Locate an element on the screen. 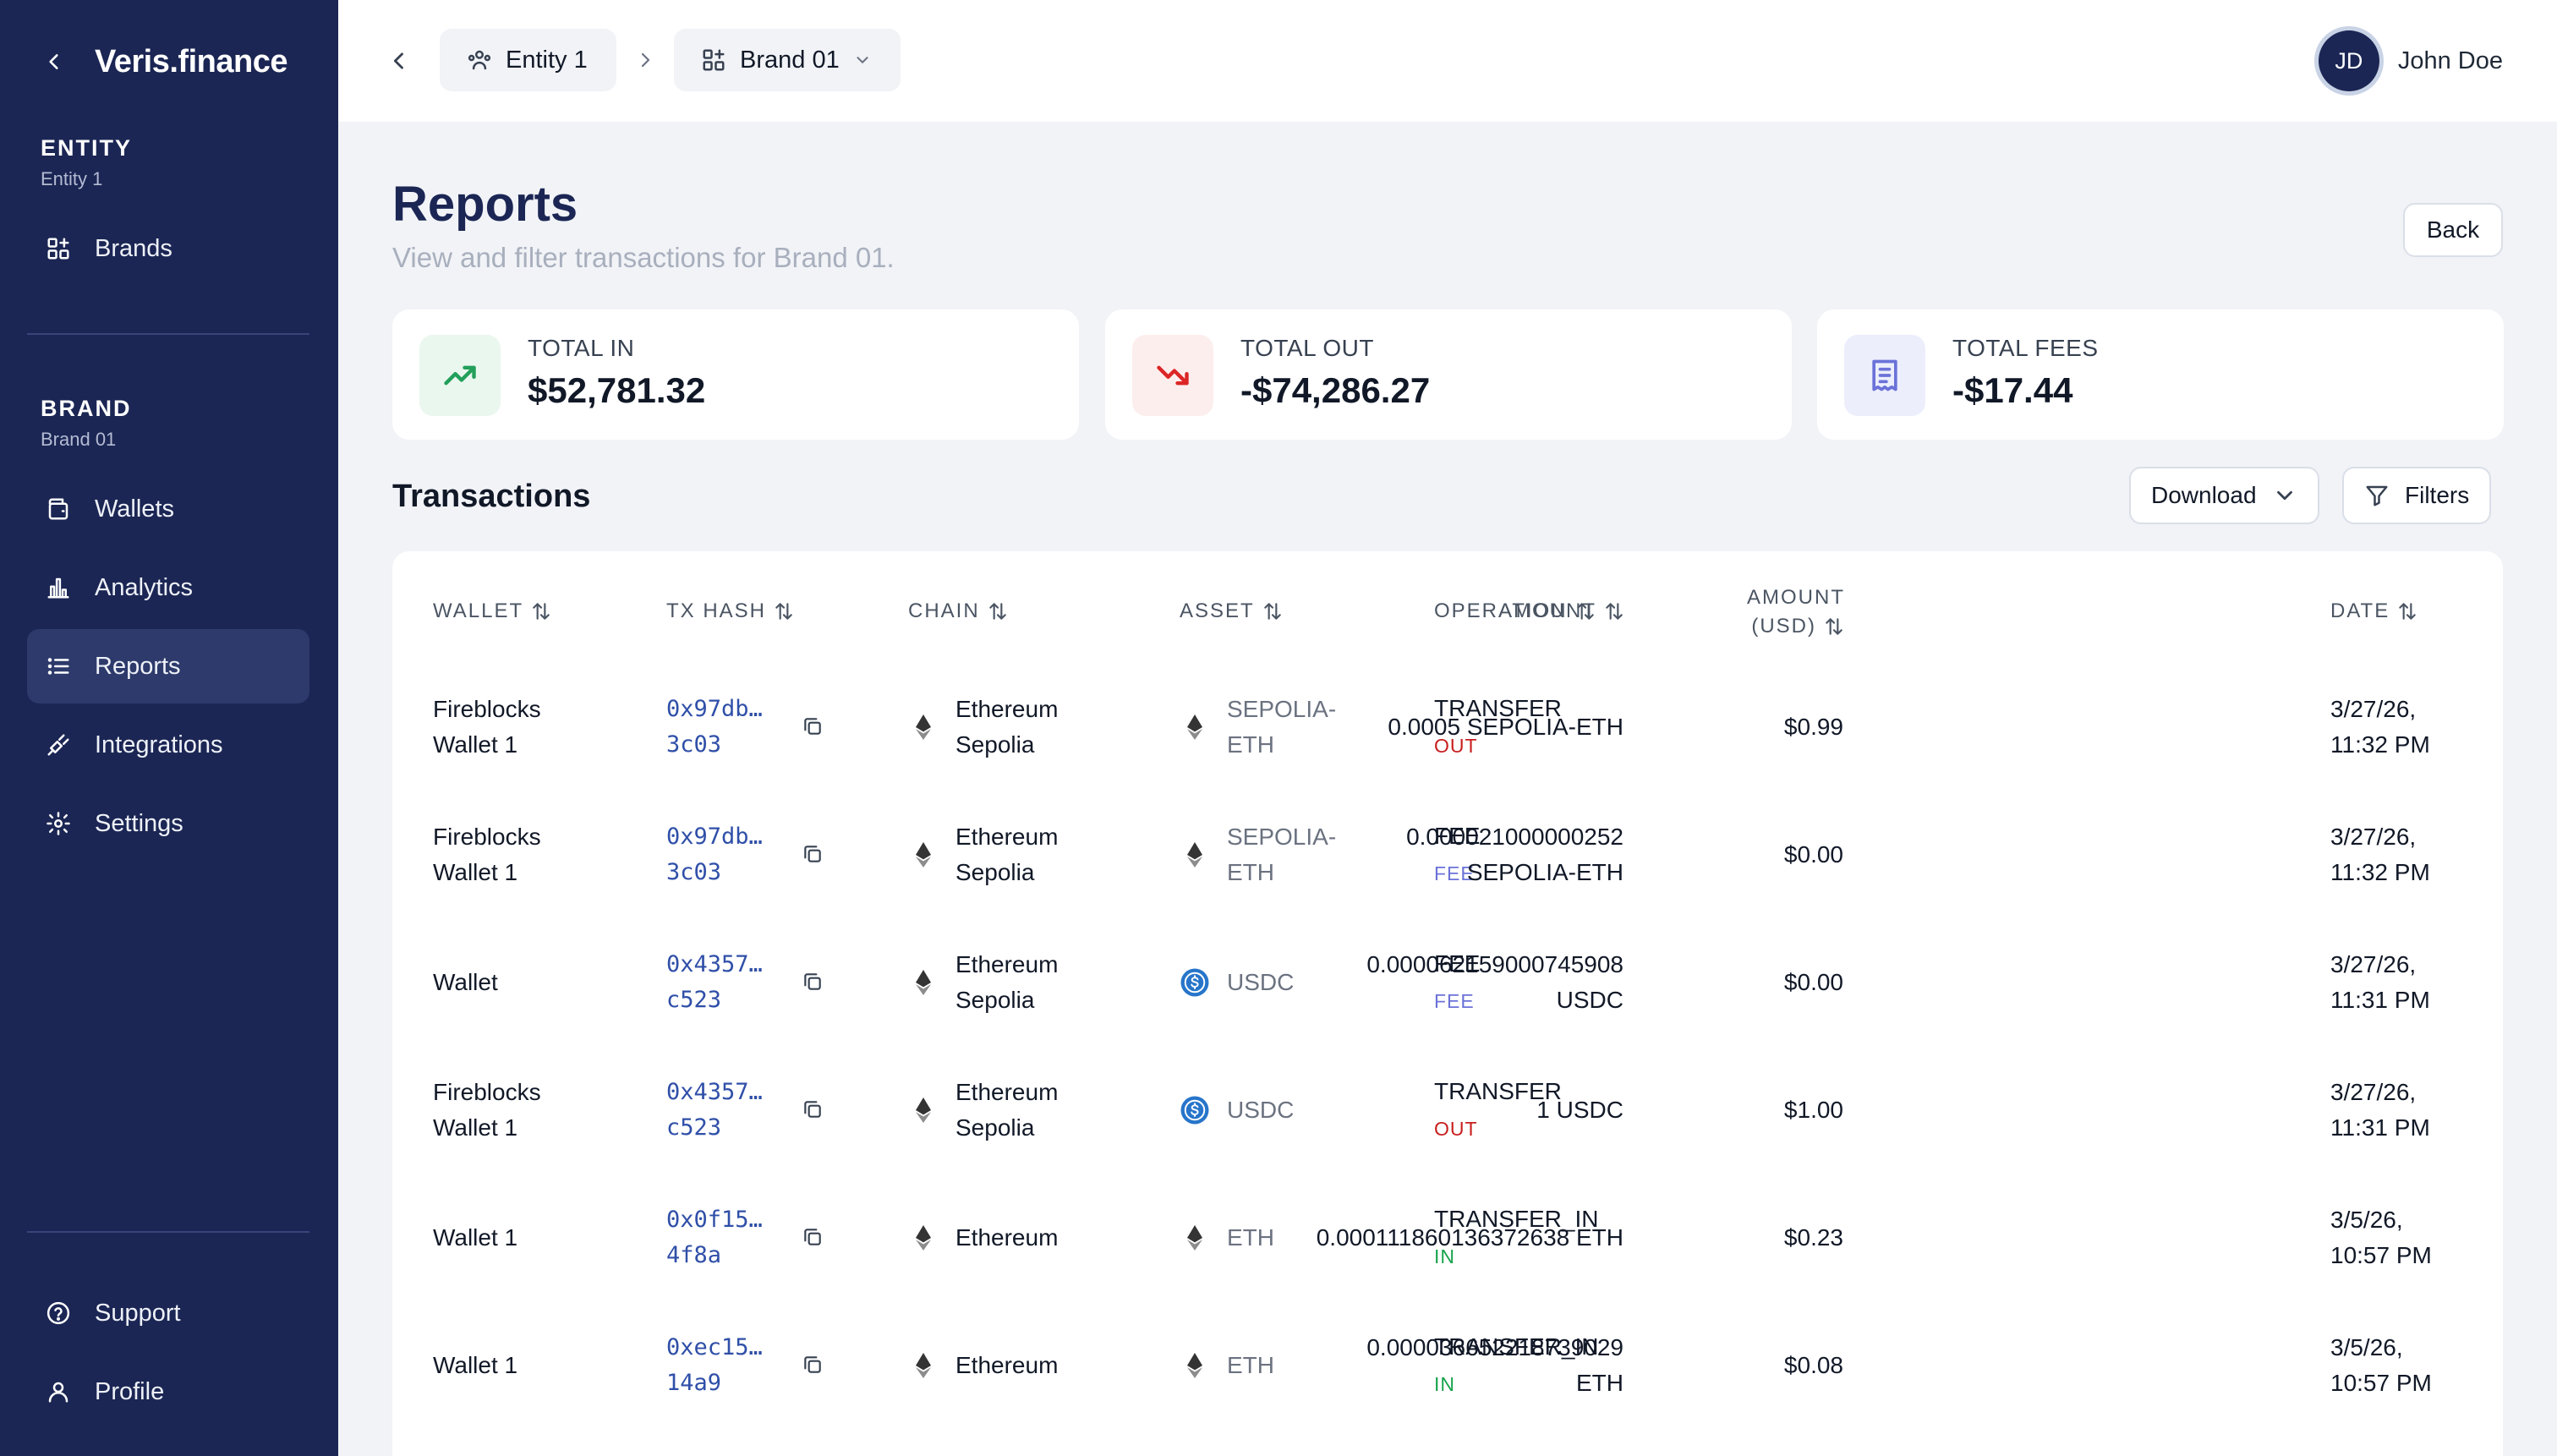  brand-section: BRAND Brand 01 is located at coordinates (86, 424).